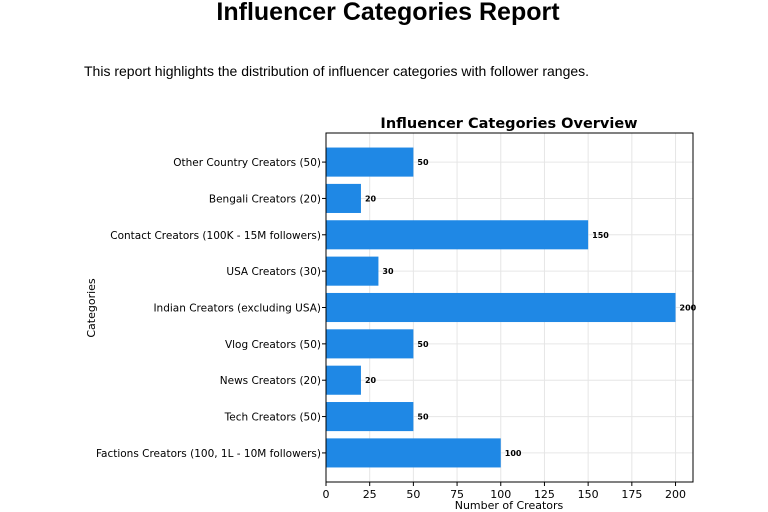  Describe the element at coordinates (273, 272) in the screenshot. I see `category-label: USA Creators (30)` at that location.